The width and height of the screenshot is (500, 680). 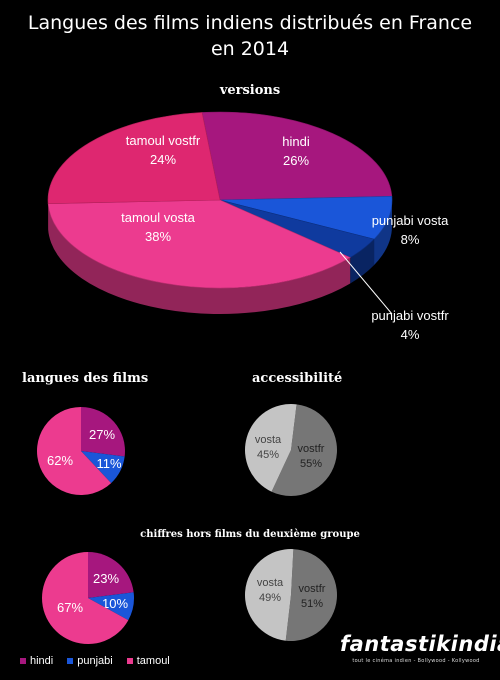 I want to click on versions-side-punjabi-vostfr, so click(x=362, y=261).